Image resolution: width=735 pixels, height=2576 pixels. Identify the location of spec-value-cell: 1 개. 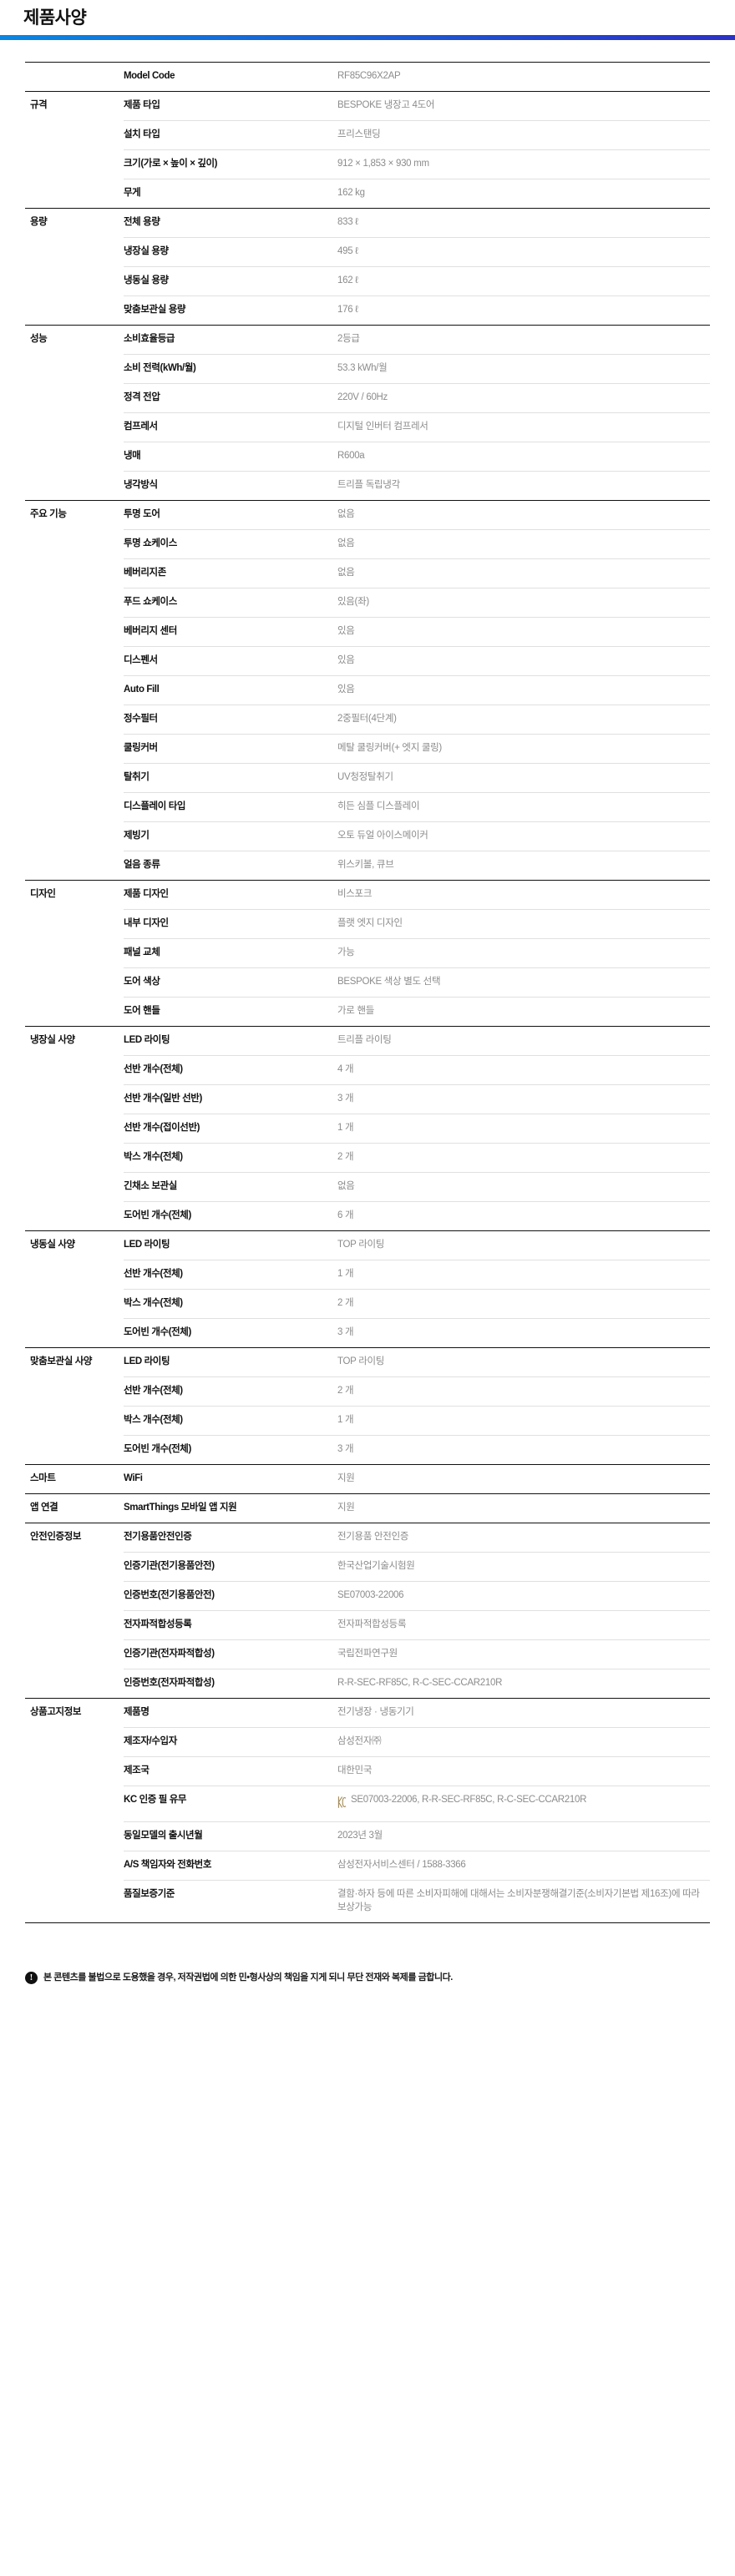
(523, 1275).